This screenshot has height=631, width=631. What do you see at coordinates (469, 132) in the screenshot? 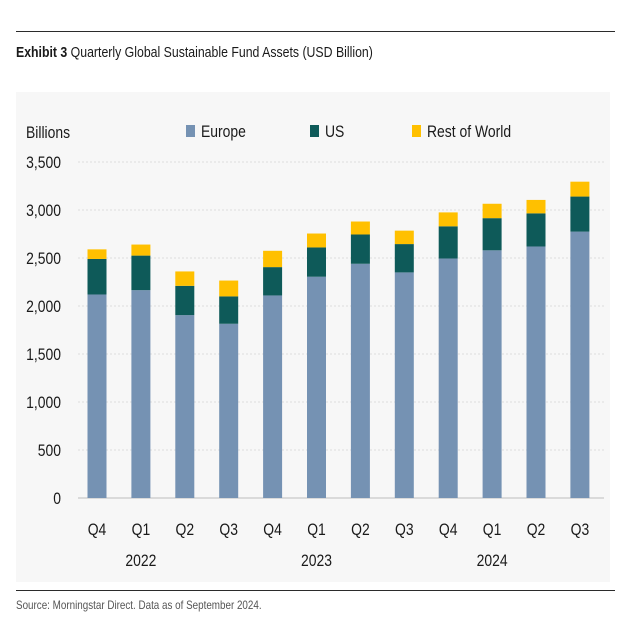
I see `legend-label: Rest of World` at bounding box center [469, 132].